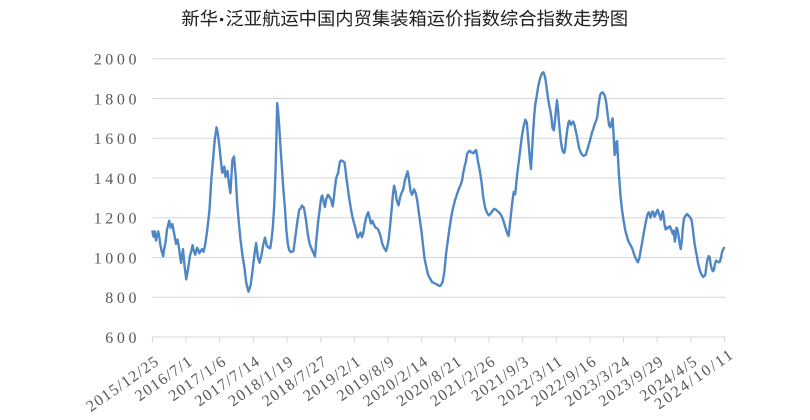 The image size is (810, 420). What do you see at coordinates (122, 338) in the screenshot?
I see `svg-text: 600` at bounding box center [122, 338].